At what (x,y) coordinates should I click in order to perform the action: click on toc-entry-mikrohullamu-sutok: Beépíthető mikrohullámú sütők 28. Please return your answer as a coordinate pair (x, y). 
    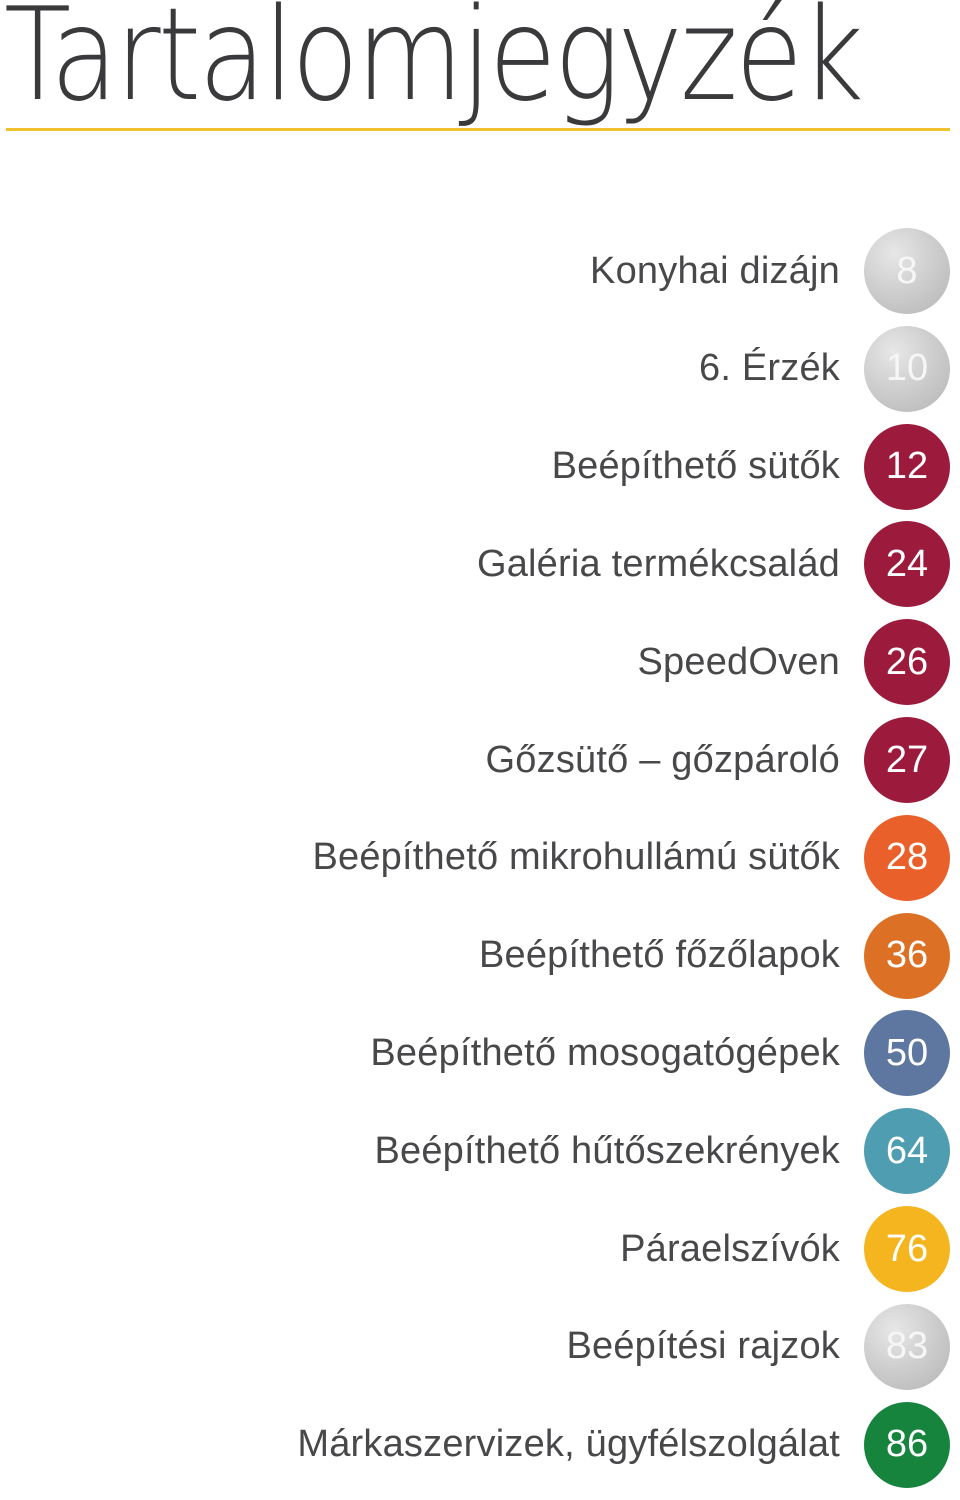
    Looking at the image, I should click on (631, 858).